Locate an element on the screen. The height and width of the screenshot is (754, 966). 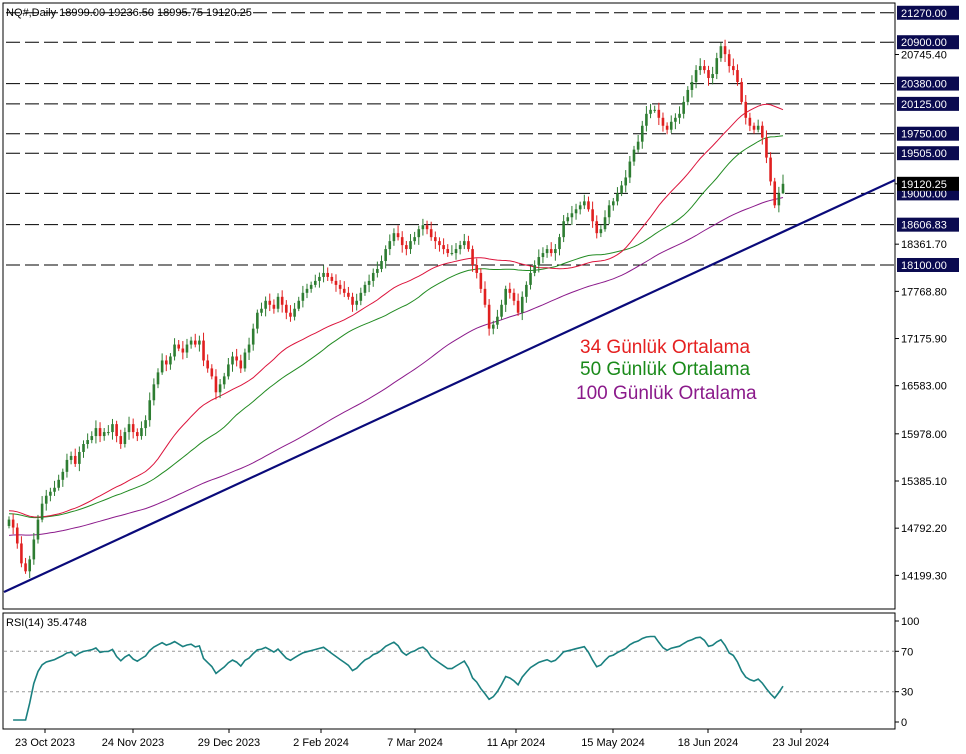
rsi-tick-label: 30 is located at coordinates (907, 693).